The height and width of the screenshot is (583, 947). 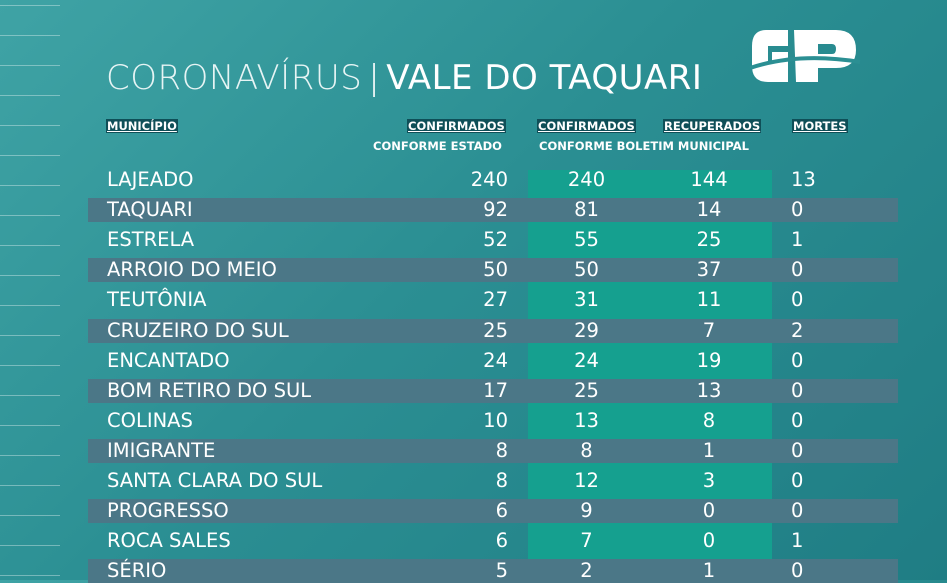 I want to click on cell-confirmados-boletim: 31, so click(x=586, y=300).